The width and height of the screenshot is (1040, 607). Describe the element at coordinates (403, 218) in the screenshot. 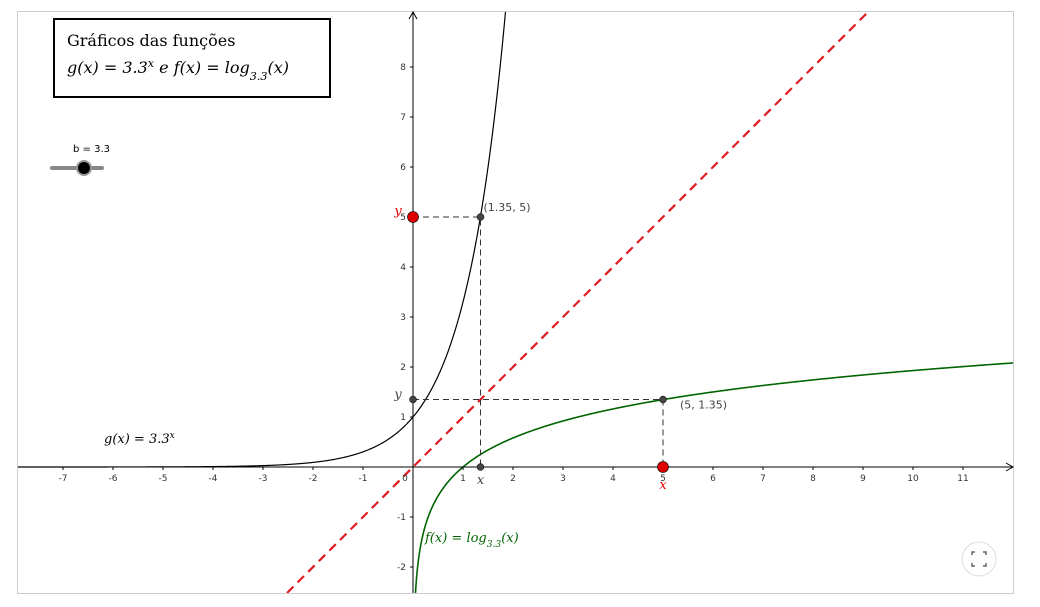

I see `y-tick-label: 5` at that location.